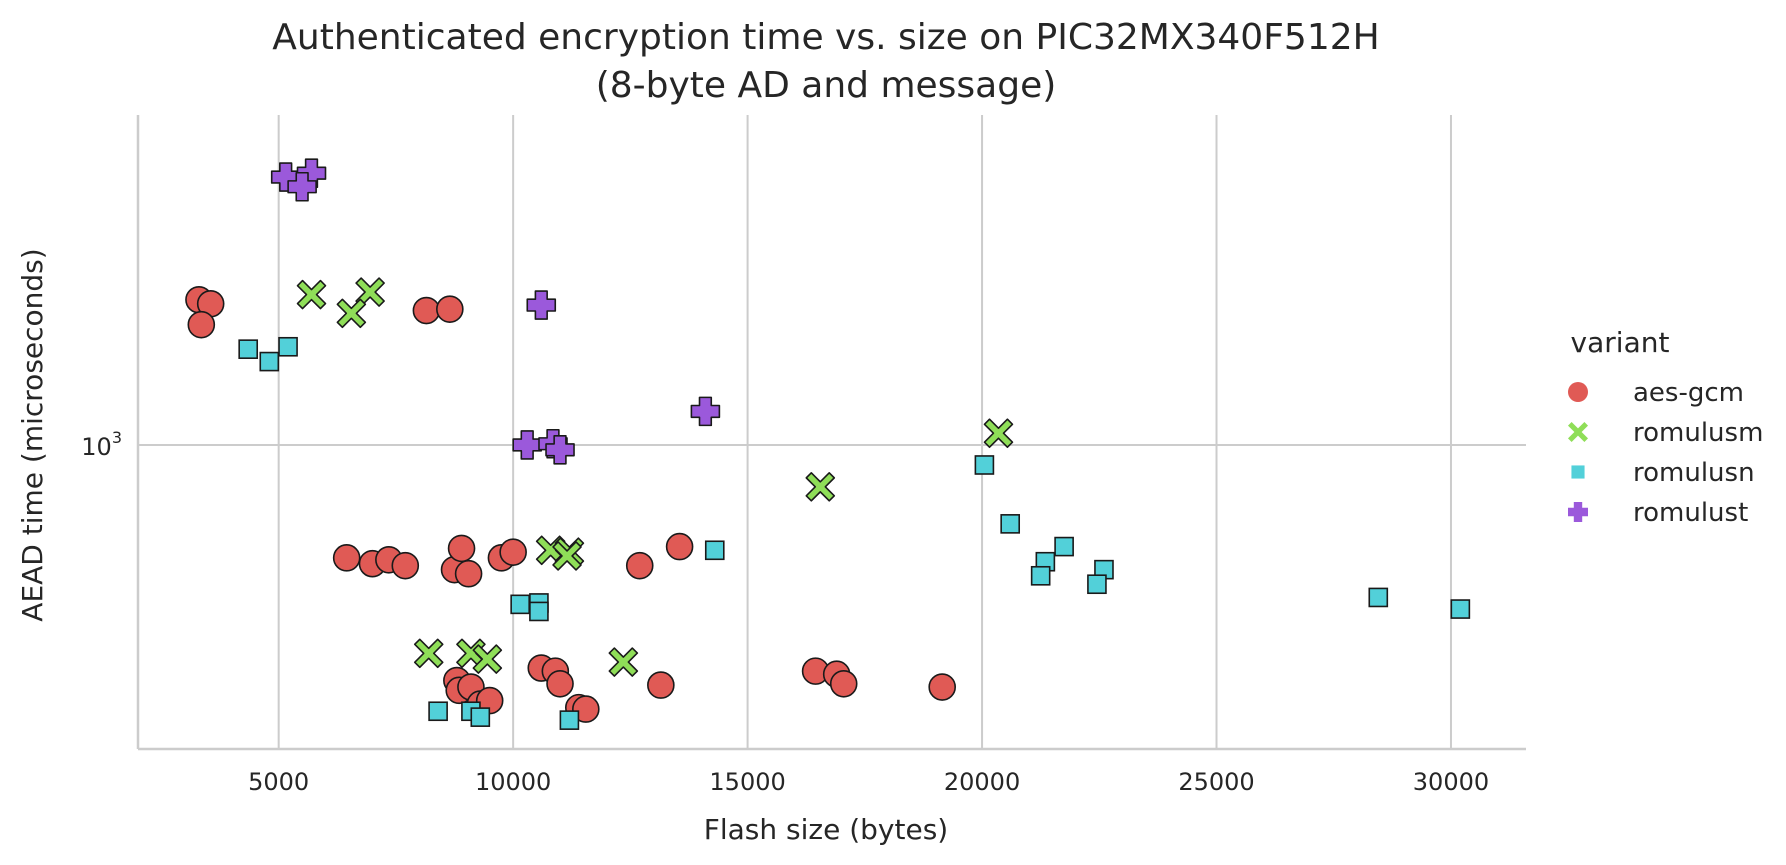 The height and width of the screenshot is (865, 1786). Describe the element at coordinates (1216, 782) in the screenshot. I see `x-tick-label: 25000` at that location.